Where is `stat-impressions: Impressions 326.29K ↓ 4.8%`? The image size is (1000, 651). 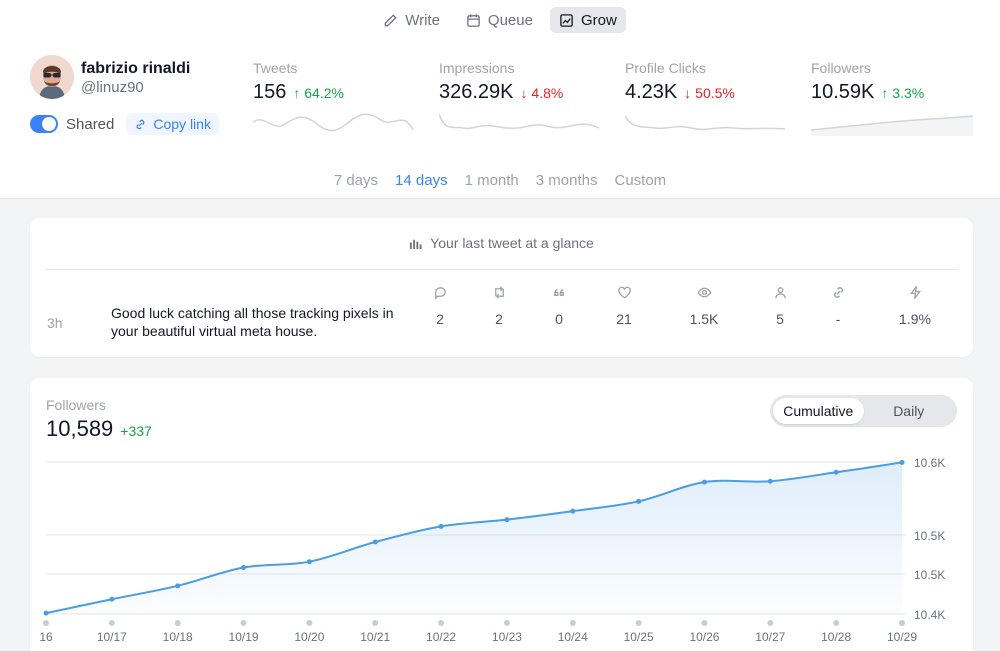 stat-impressions: Impressions 326.29K ↓ 4.8% is located at coordinates (521, 97).